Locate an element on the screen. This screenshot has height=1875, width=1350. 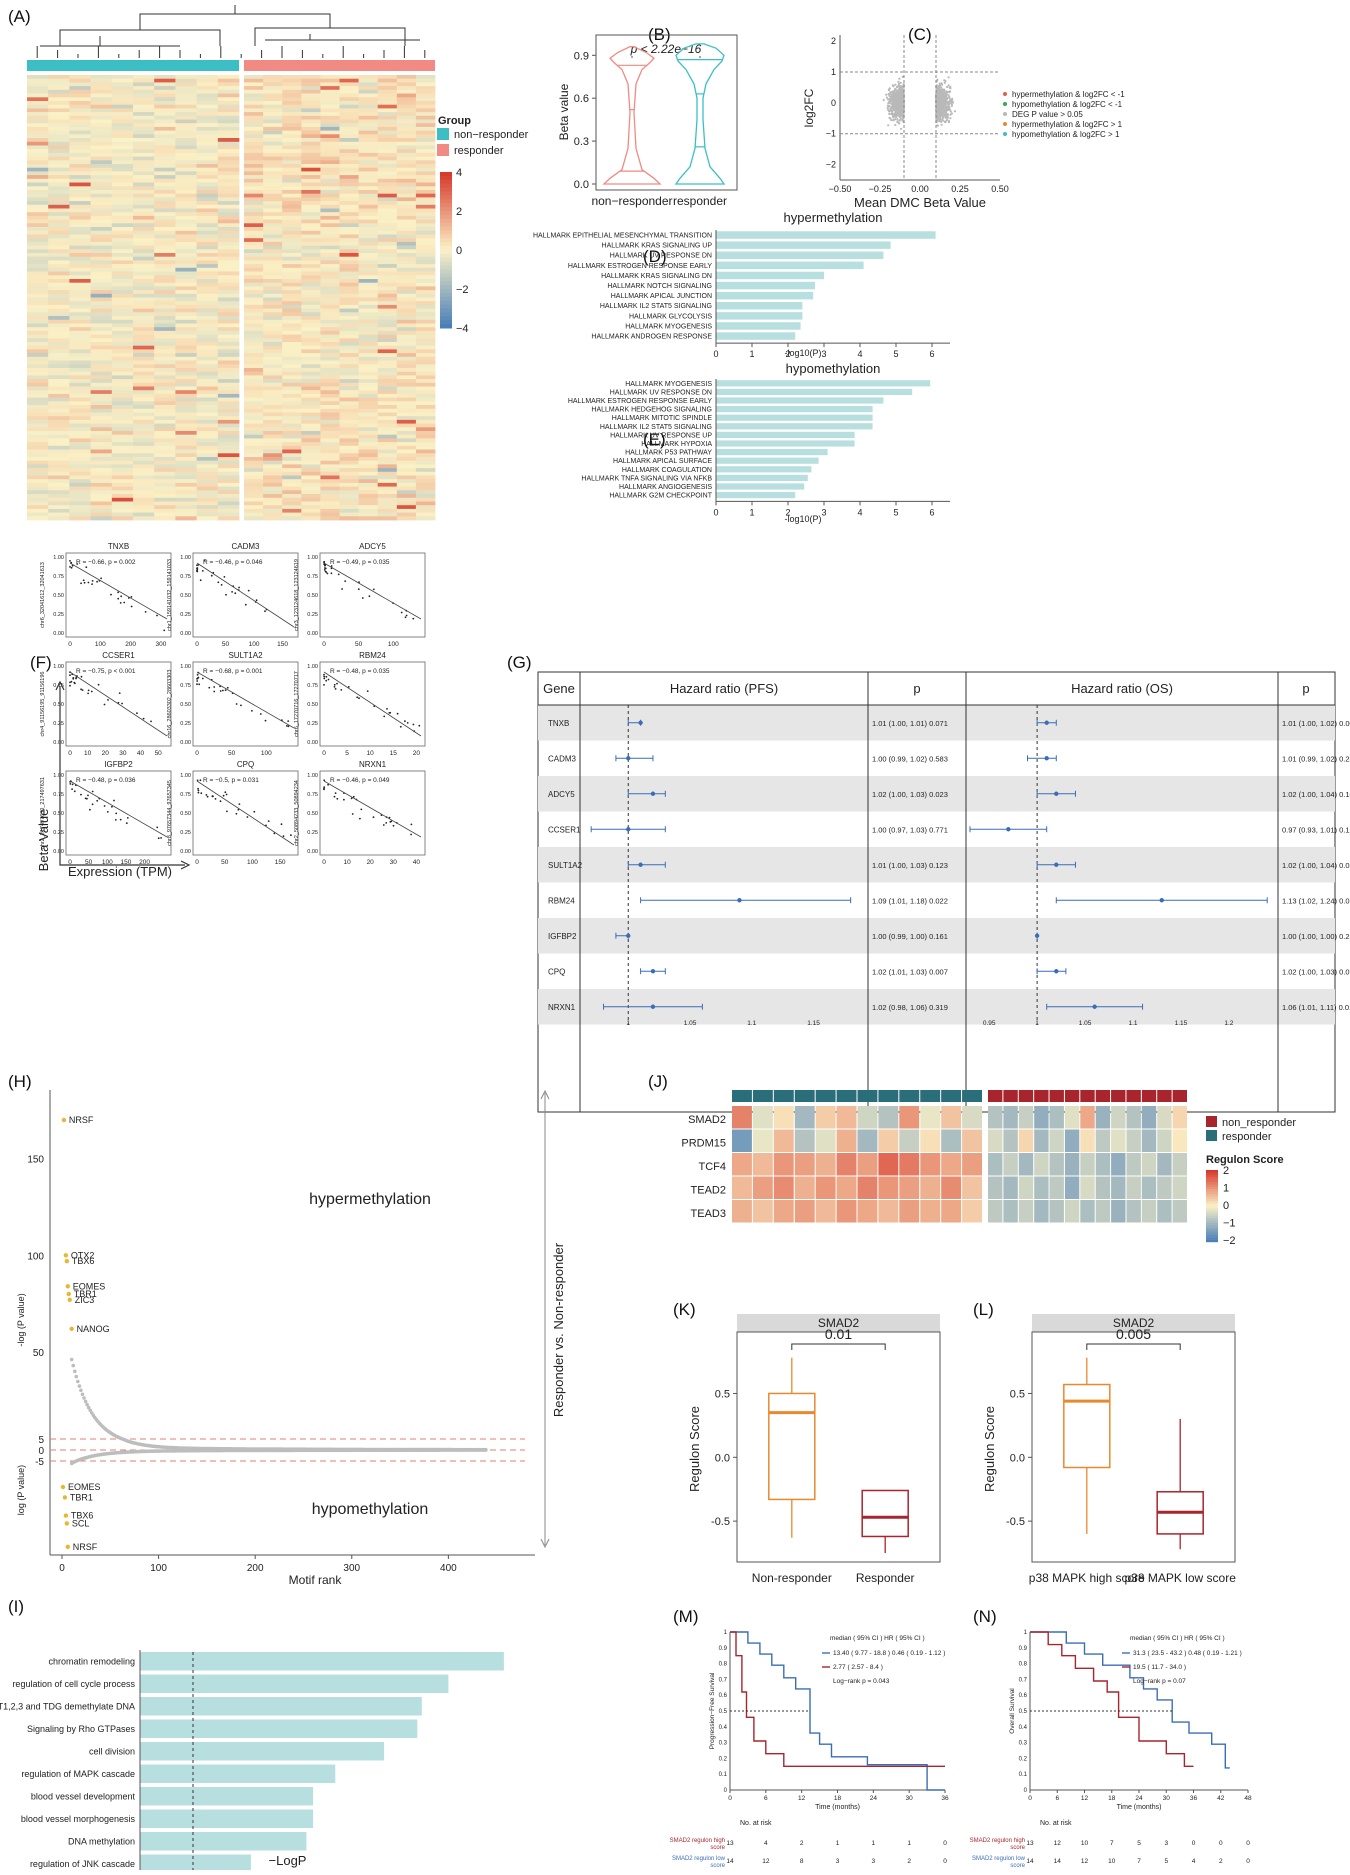
y-tick-label: 5 is located at coordinates (41, 1440).